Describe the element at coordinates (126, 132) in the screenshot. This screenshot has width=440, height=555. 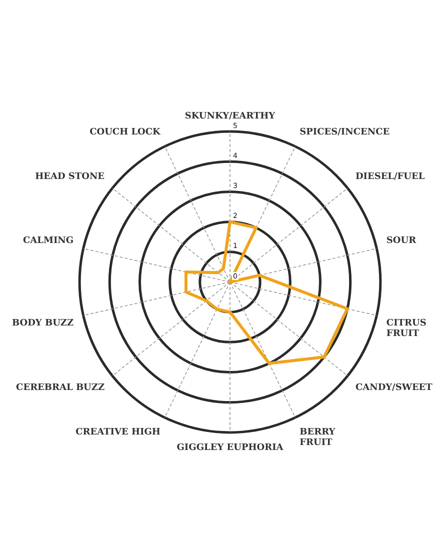
I see `spoke-label: COUCH LOCK` at that location.